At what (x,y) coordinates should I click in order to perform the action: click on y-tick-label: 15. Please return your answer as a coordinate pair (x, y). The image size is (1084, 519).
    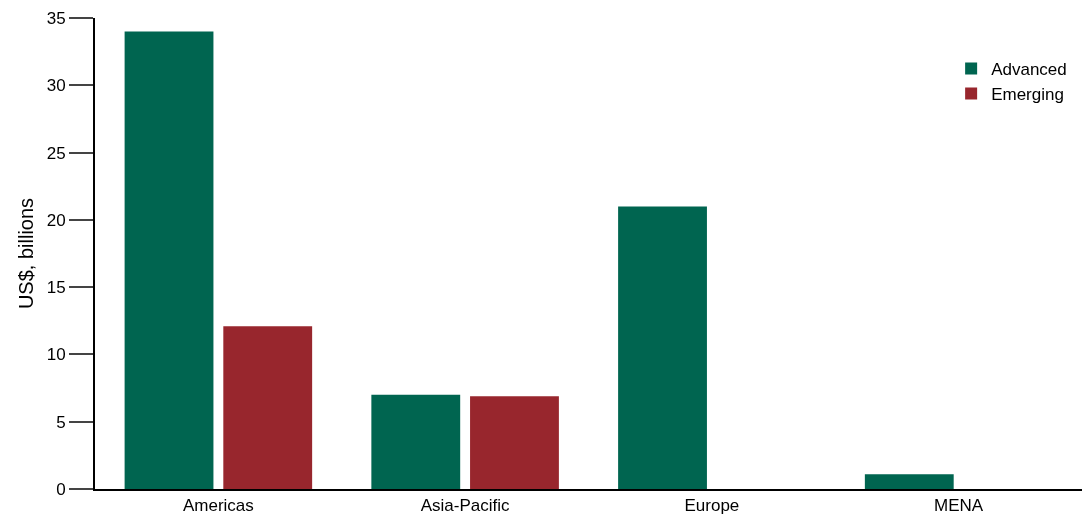
    Looking at the image, I should click on (56, 288).